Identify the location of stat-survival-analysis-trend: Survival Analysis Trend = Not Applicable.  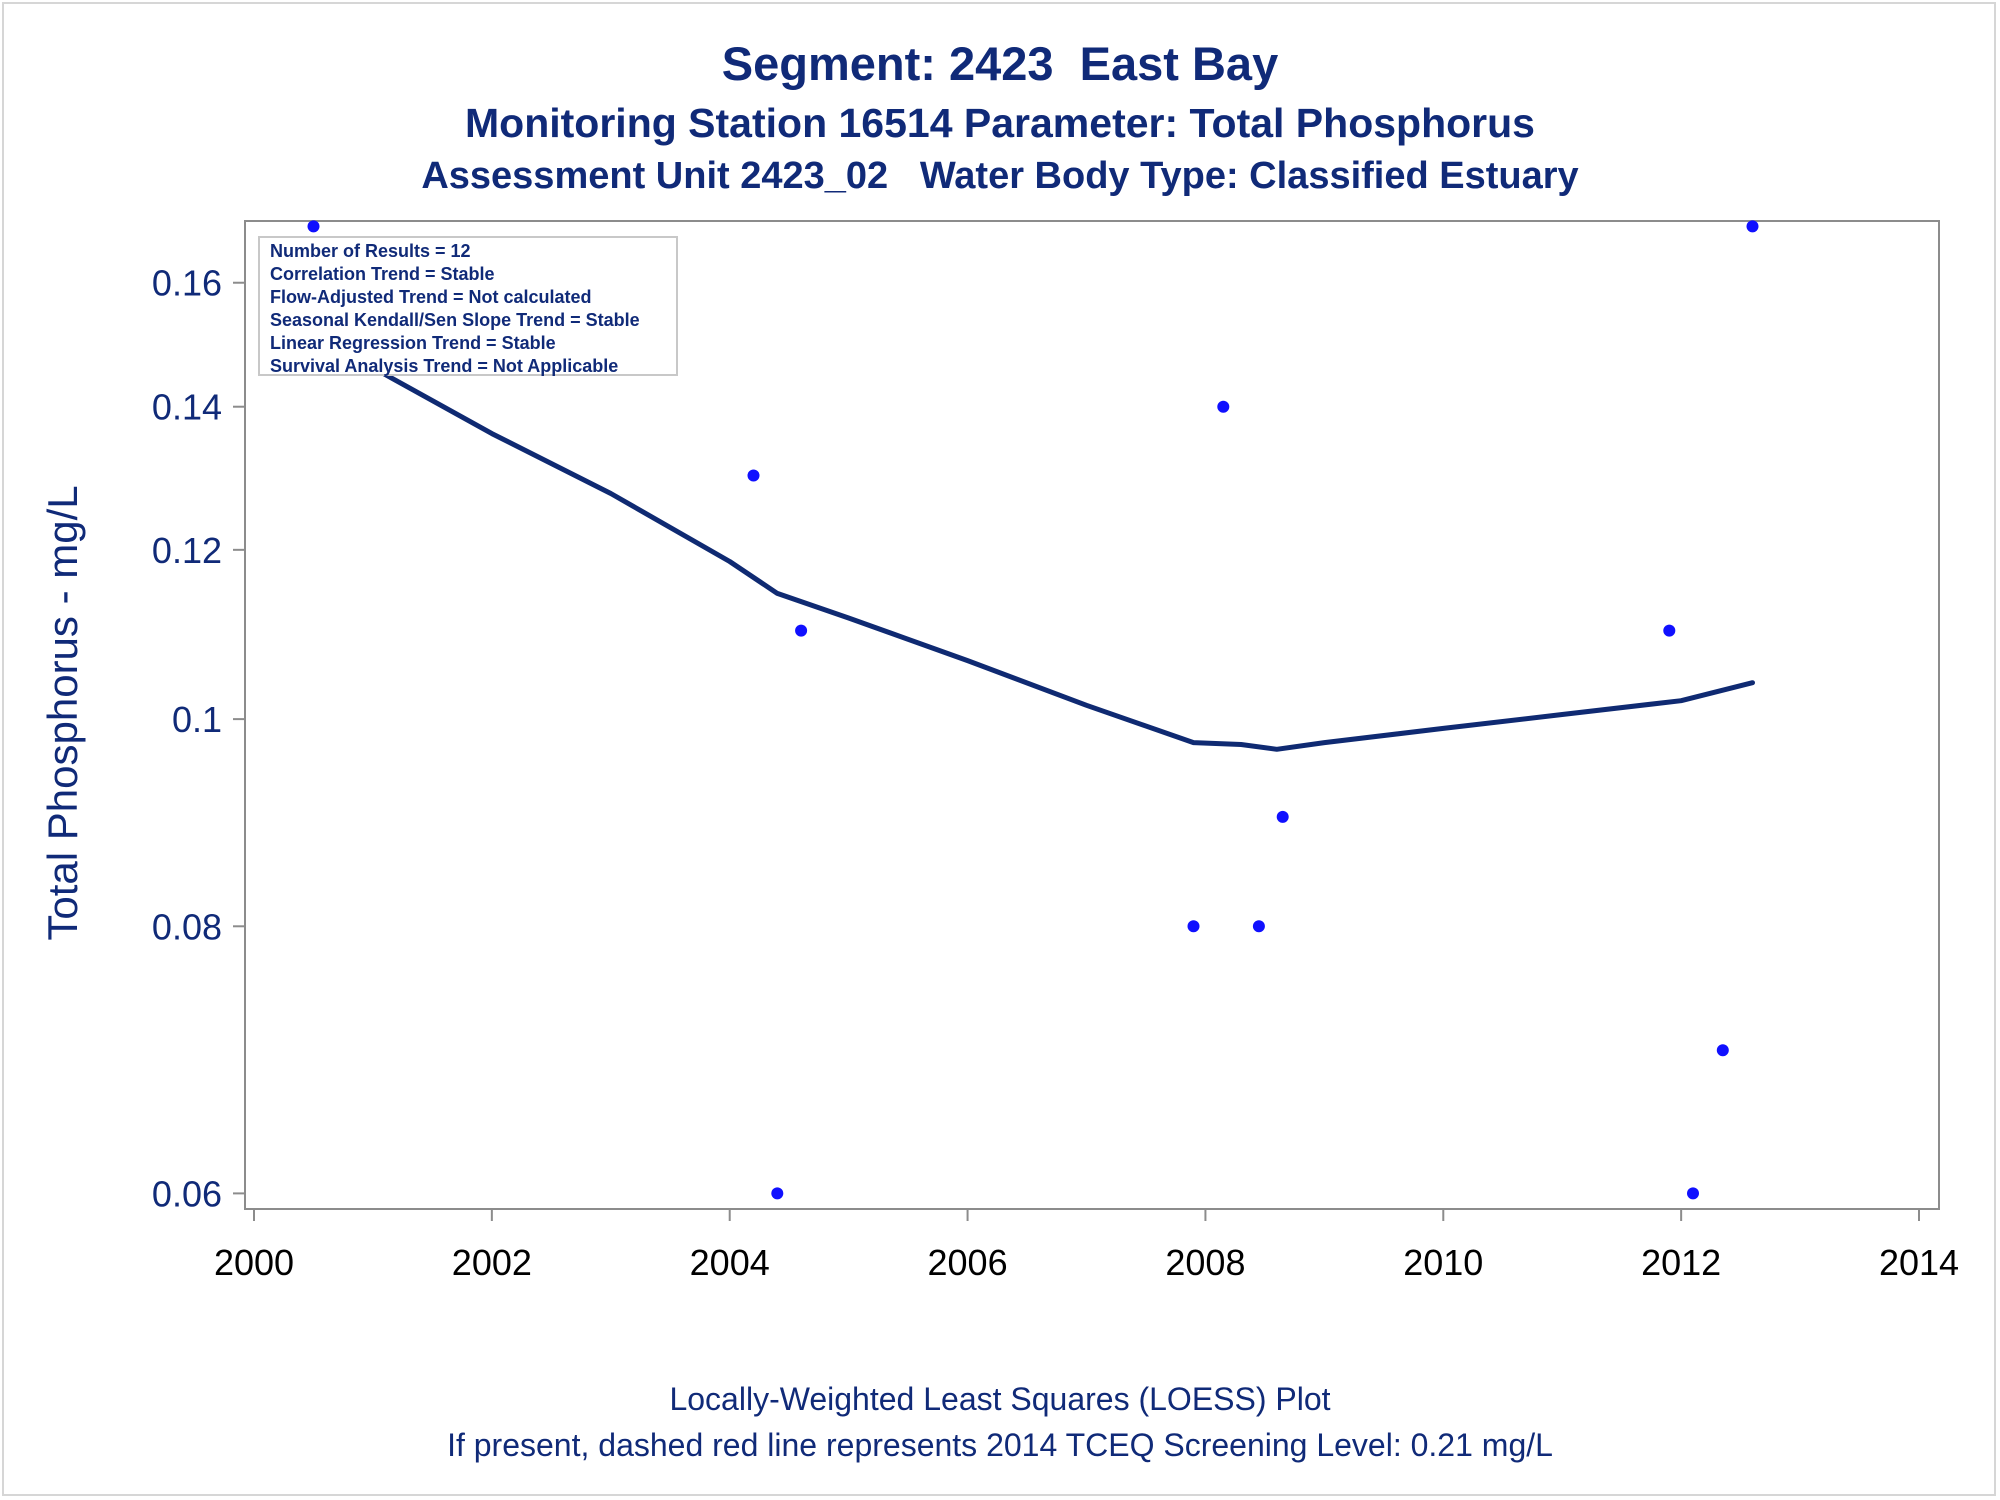
(444, 366).